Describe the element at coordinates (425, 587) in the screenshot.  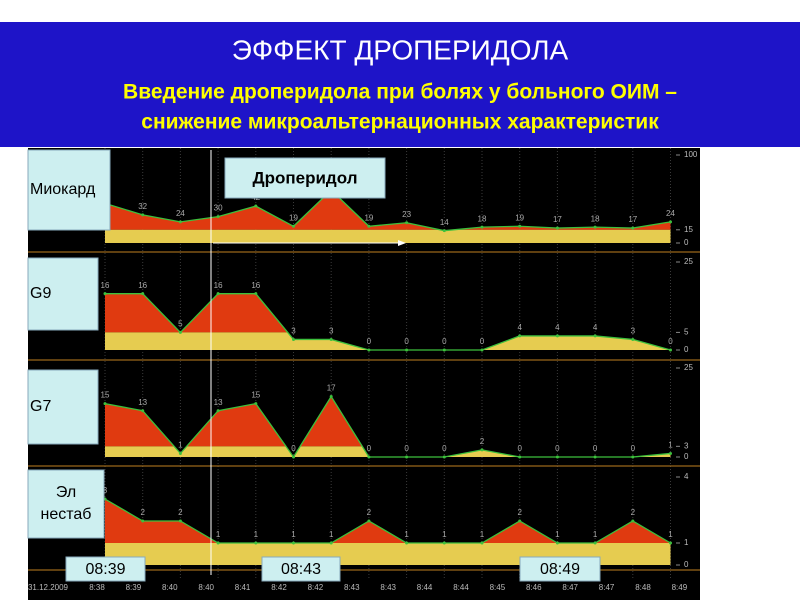
I see `x-tick-label: 8:44` at that location.